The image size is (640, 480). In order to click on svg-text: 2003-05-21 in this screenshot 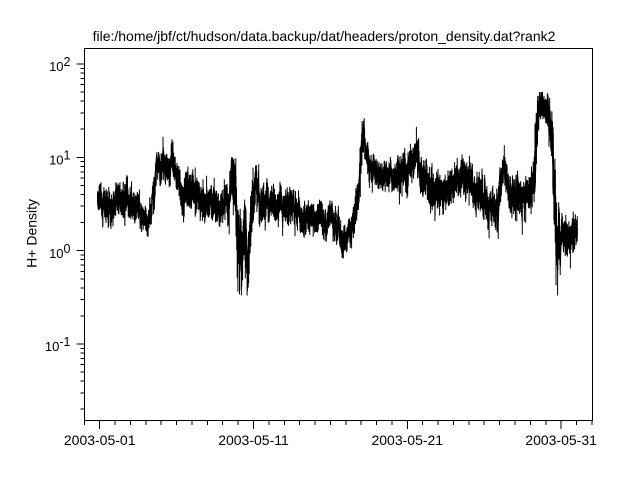, I will do `click(407, 440)`.